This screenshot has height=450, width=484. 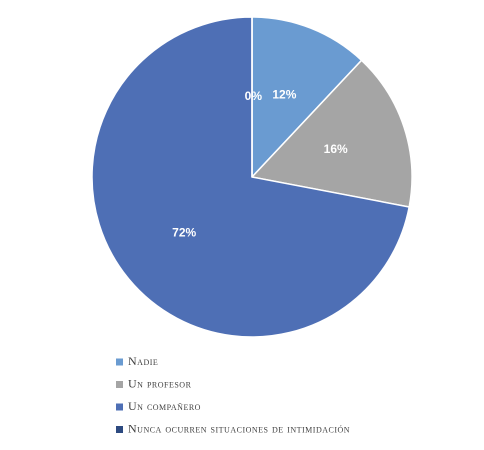 I want to click on data-label: 16%, so click(x=336, y=149).